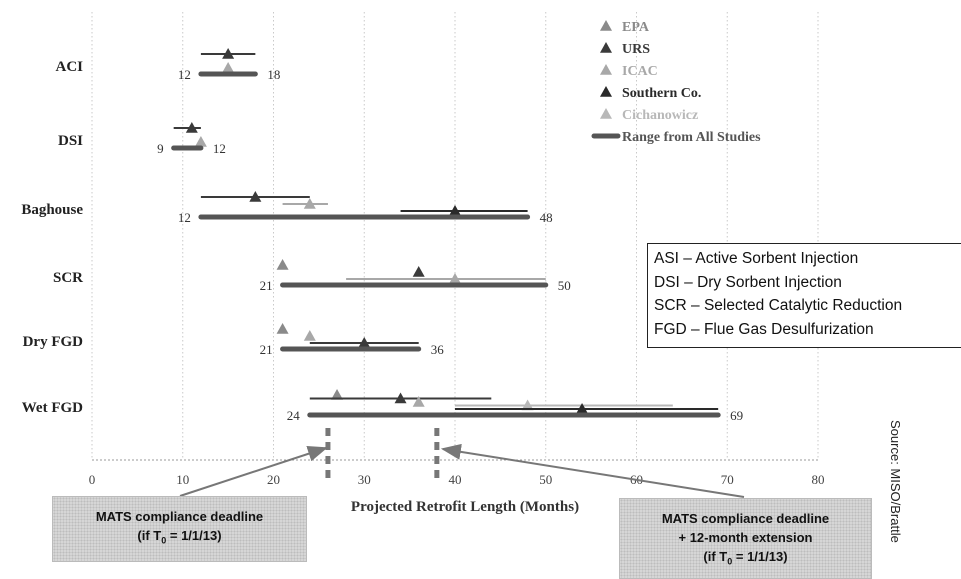 The height and width of the screenshot is (579, 961). I want to click on callout-mats-condition: (if T0 = 1/1/13), so click(179, 537).